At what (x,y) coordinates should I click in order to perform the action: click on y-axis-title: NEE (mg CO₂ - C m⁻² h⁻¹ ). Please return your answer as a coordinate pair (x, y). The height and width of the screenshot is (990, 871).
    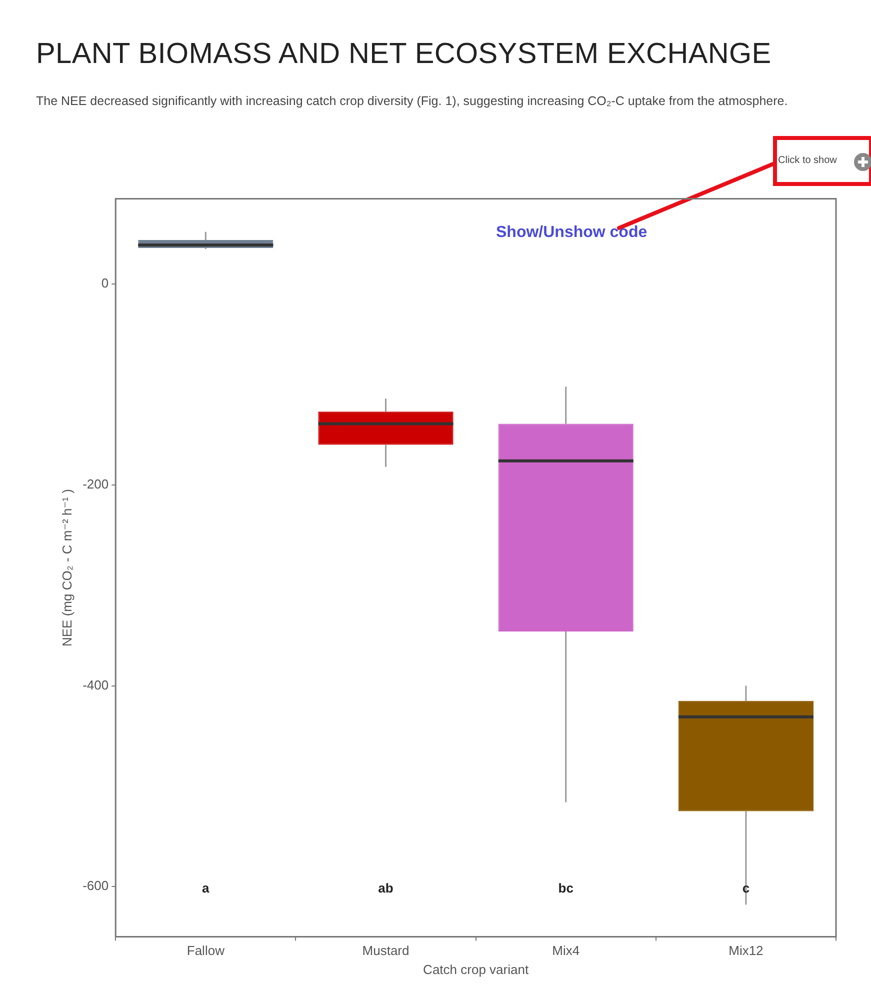
    Looking at the image, I should click on (66, 568).